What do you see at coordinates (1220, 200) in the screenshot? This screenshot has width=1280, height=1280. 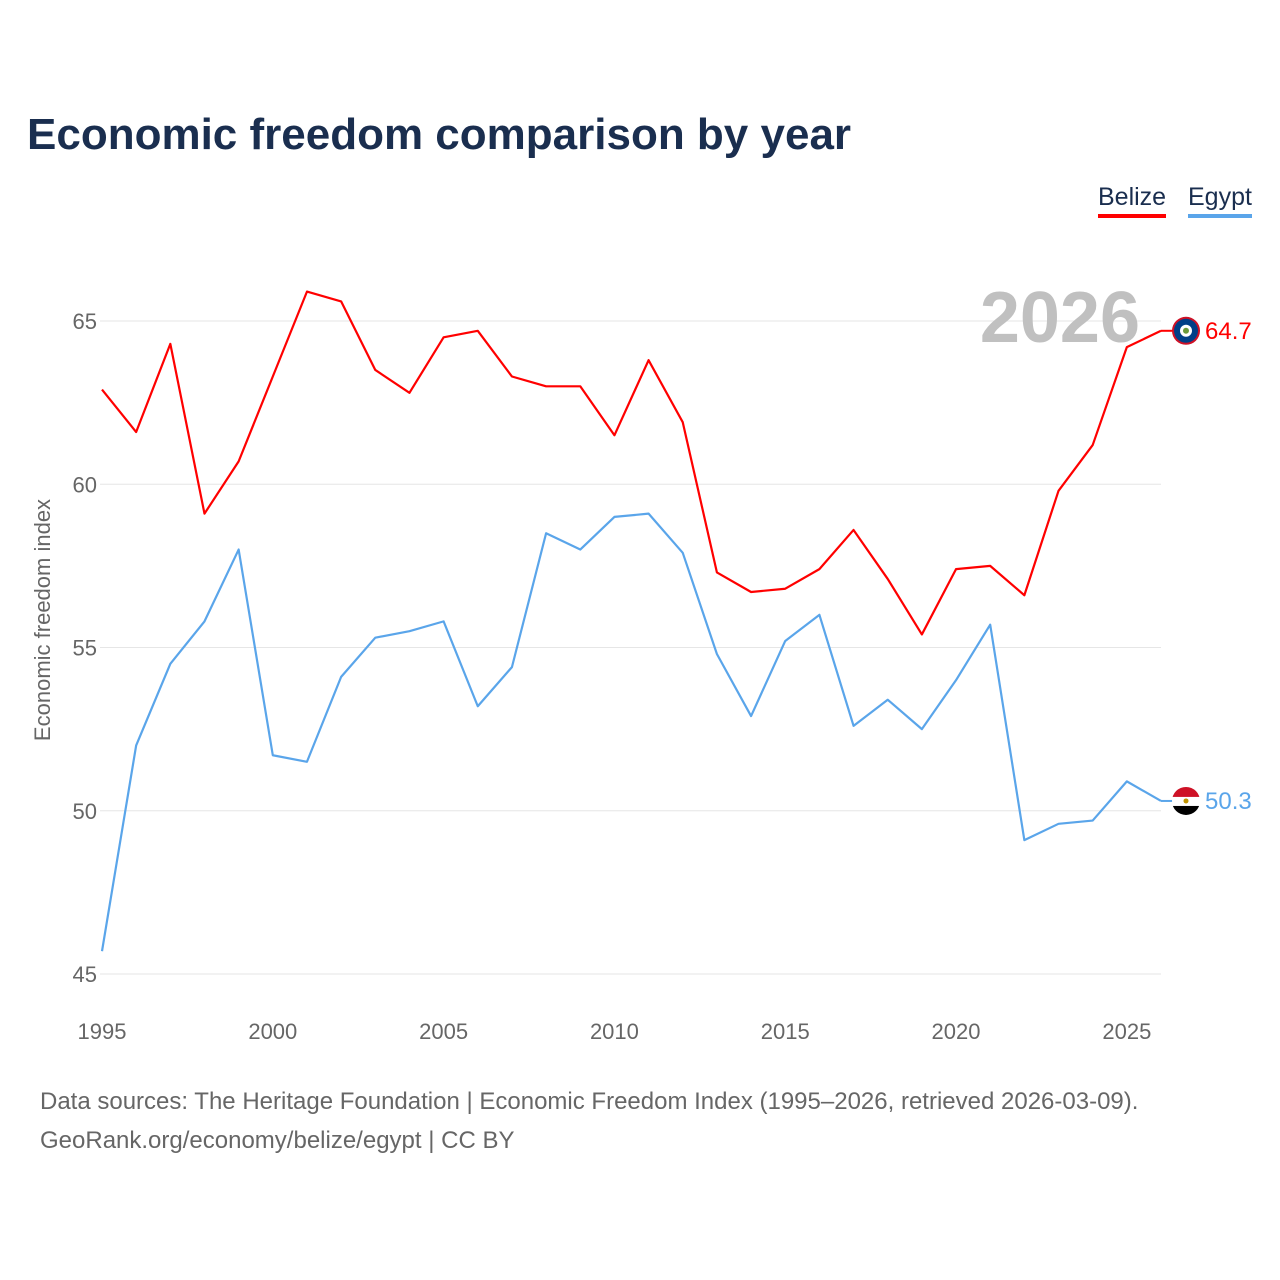 I see `legend-egypt: Egypt` at bounding box center [1220, 200].